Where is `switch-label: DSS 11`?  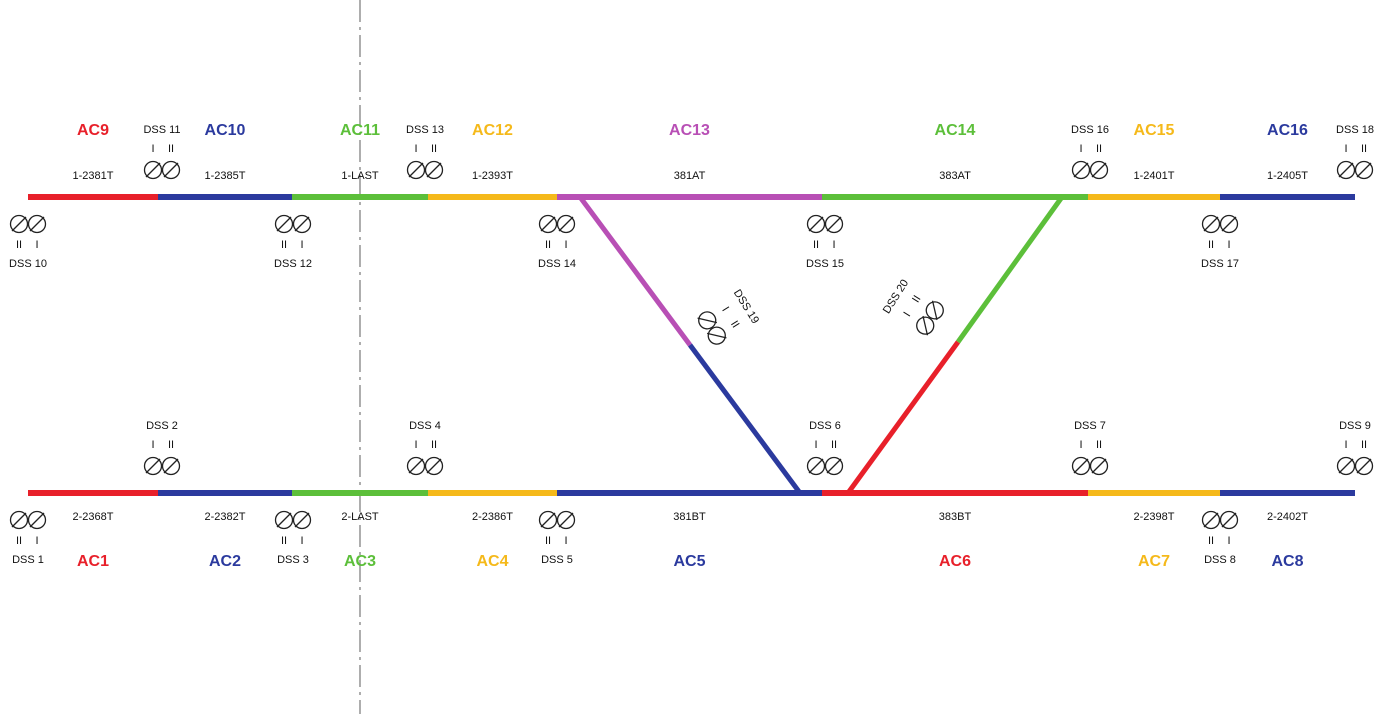
switch-label: DSS 11 is located at coordinates (161, 130).